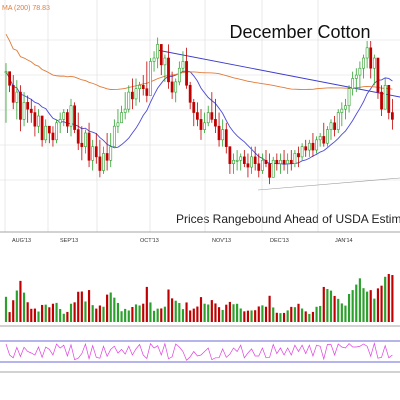 The height and width of the screenshot is (400, 400). What do you see at coordinates (182, 241) in the screenshot?
I see `x-axis-ticks: AUG'13 SEP'13 OCT'13 NOV'13 DEC'13 JAN'14` at bounding box center [182, 241].